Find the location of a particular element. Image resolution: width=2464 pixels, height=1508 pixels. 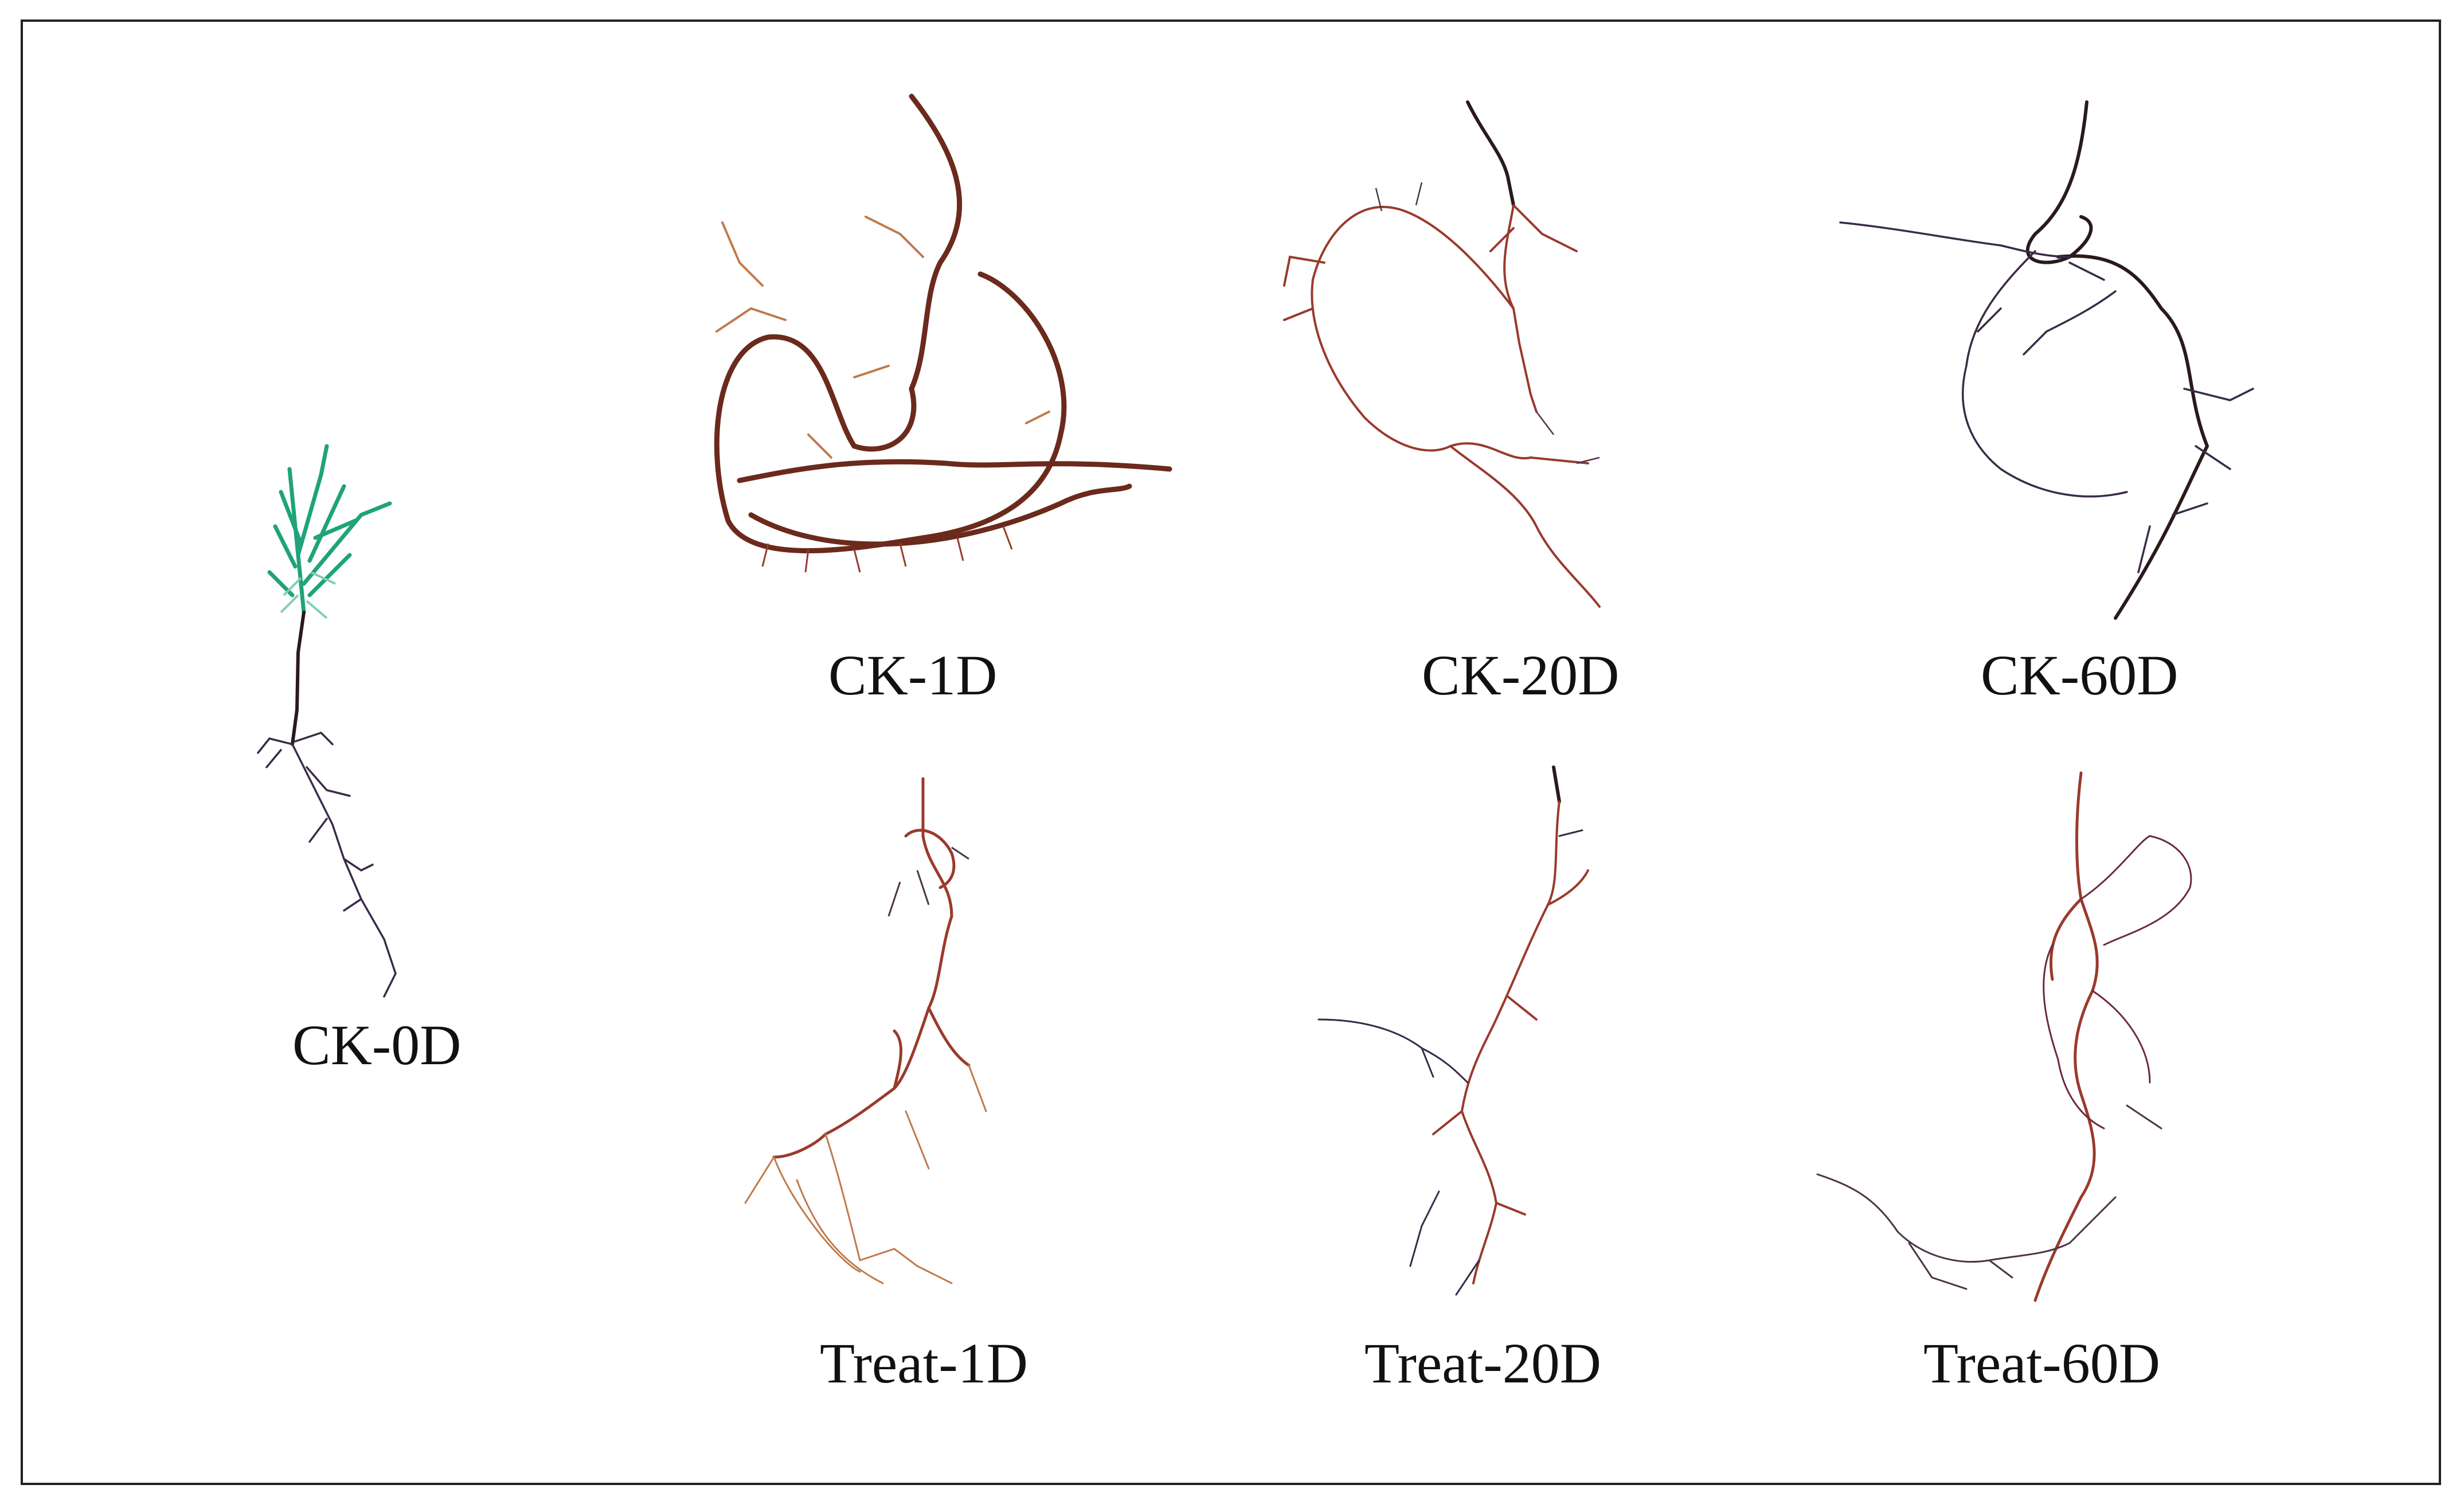

root-photo-treat-1d is located at coordinates (883, 1042).